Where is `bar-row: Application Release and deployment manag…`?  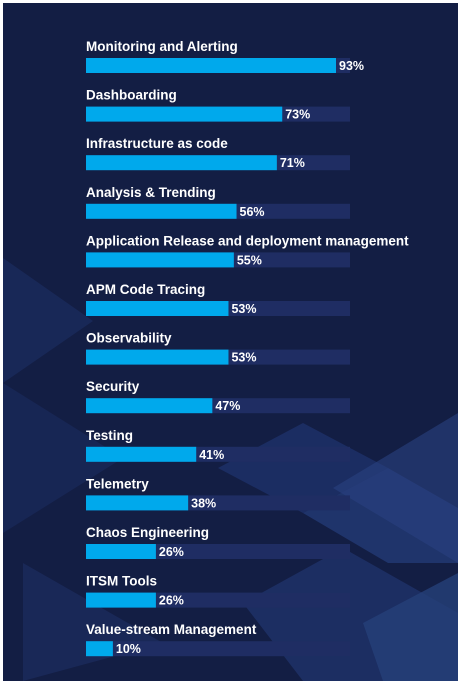 bar-row: Application Release and deployment manag… is located at coordinates (247, 250).